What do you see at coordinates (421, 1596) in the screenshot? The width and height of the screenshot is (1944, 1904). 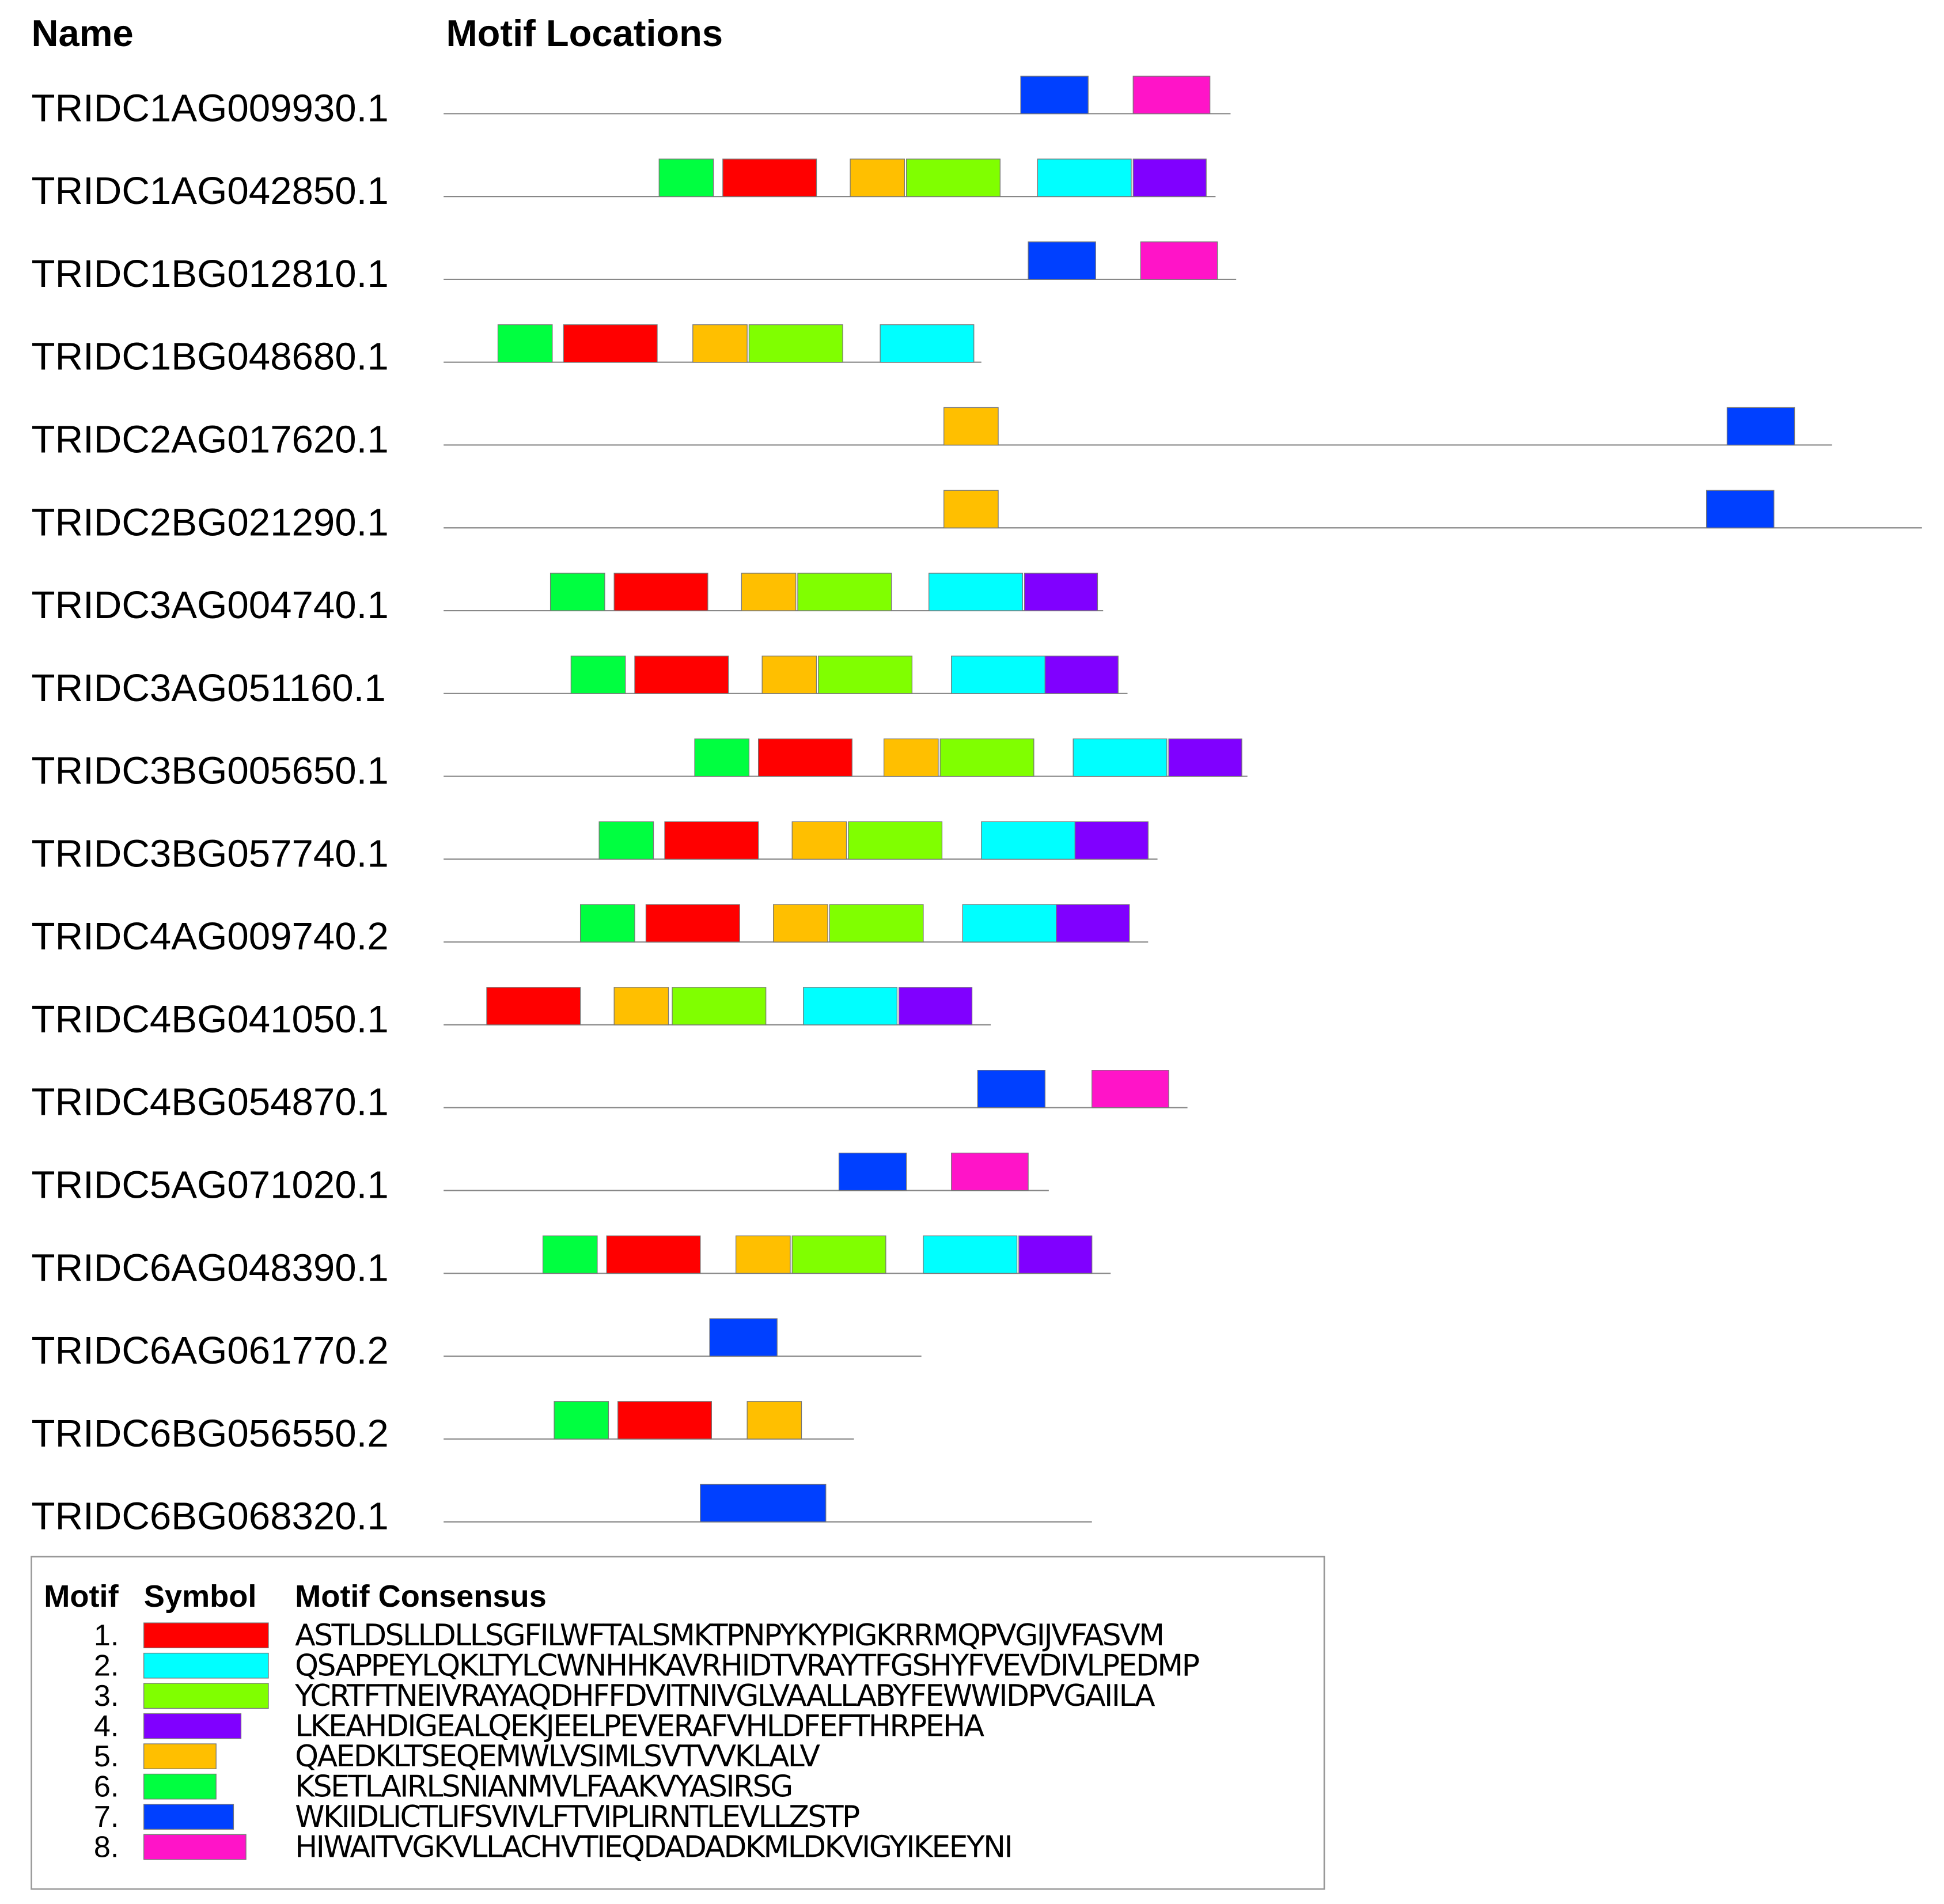 I see `legend-header: Motif Consensus` at bounding box center [421, 1596].